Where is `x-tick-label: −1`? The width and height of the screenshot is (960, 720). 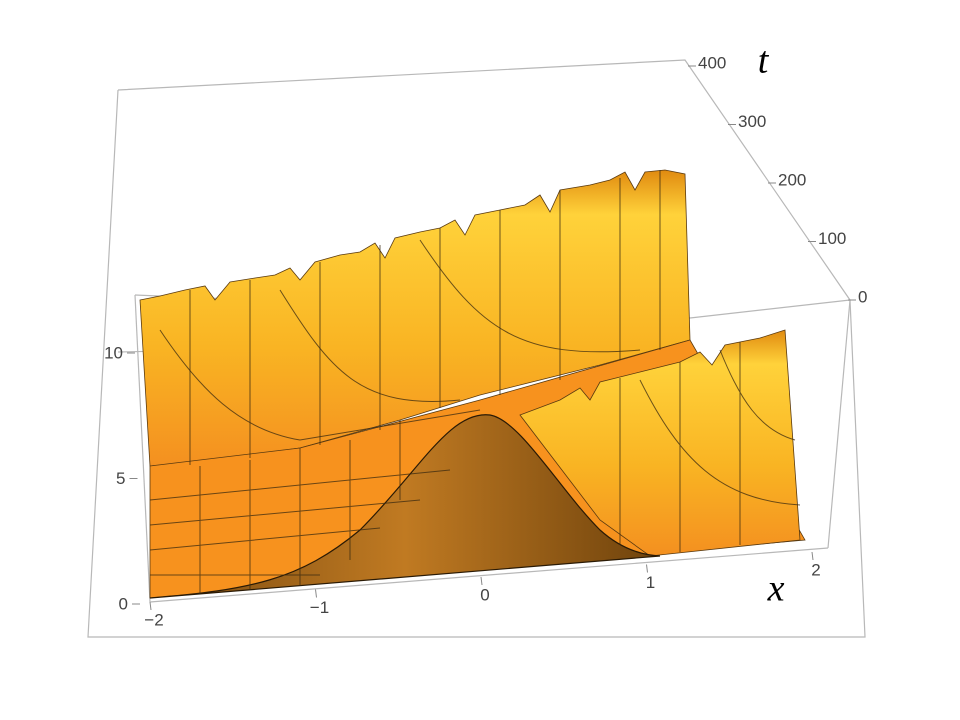 x-tick-label: −1 is located at coordinates (319, 607).